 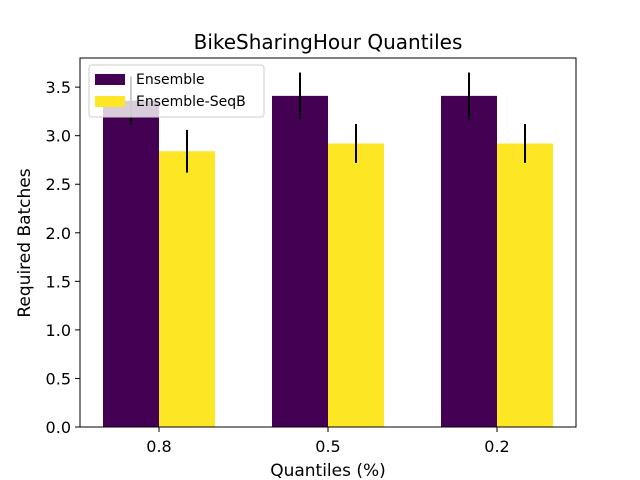 I want to click on y-tick-label: 3.0, so click(x=58, y=136).